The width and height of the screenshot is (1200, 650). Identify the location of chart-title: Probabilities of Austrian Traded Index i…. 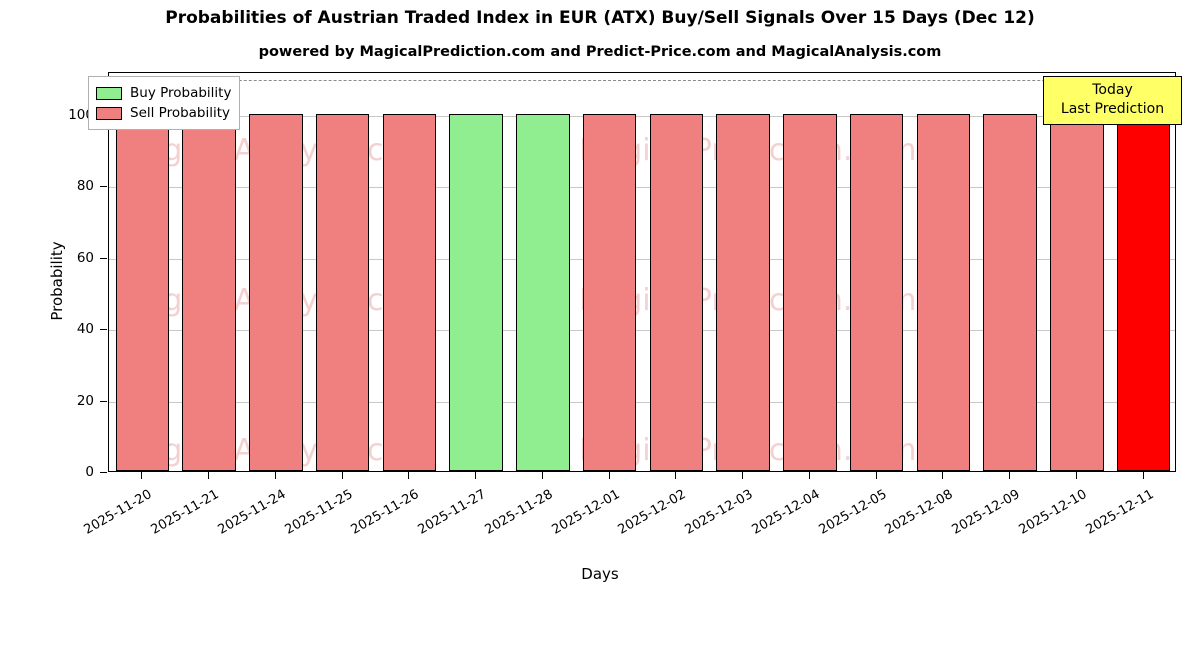
(600, 18).